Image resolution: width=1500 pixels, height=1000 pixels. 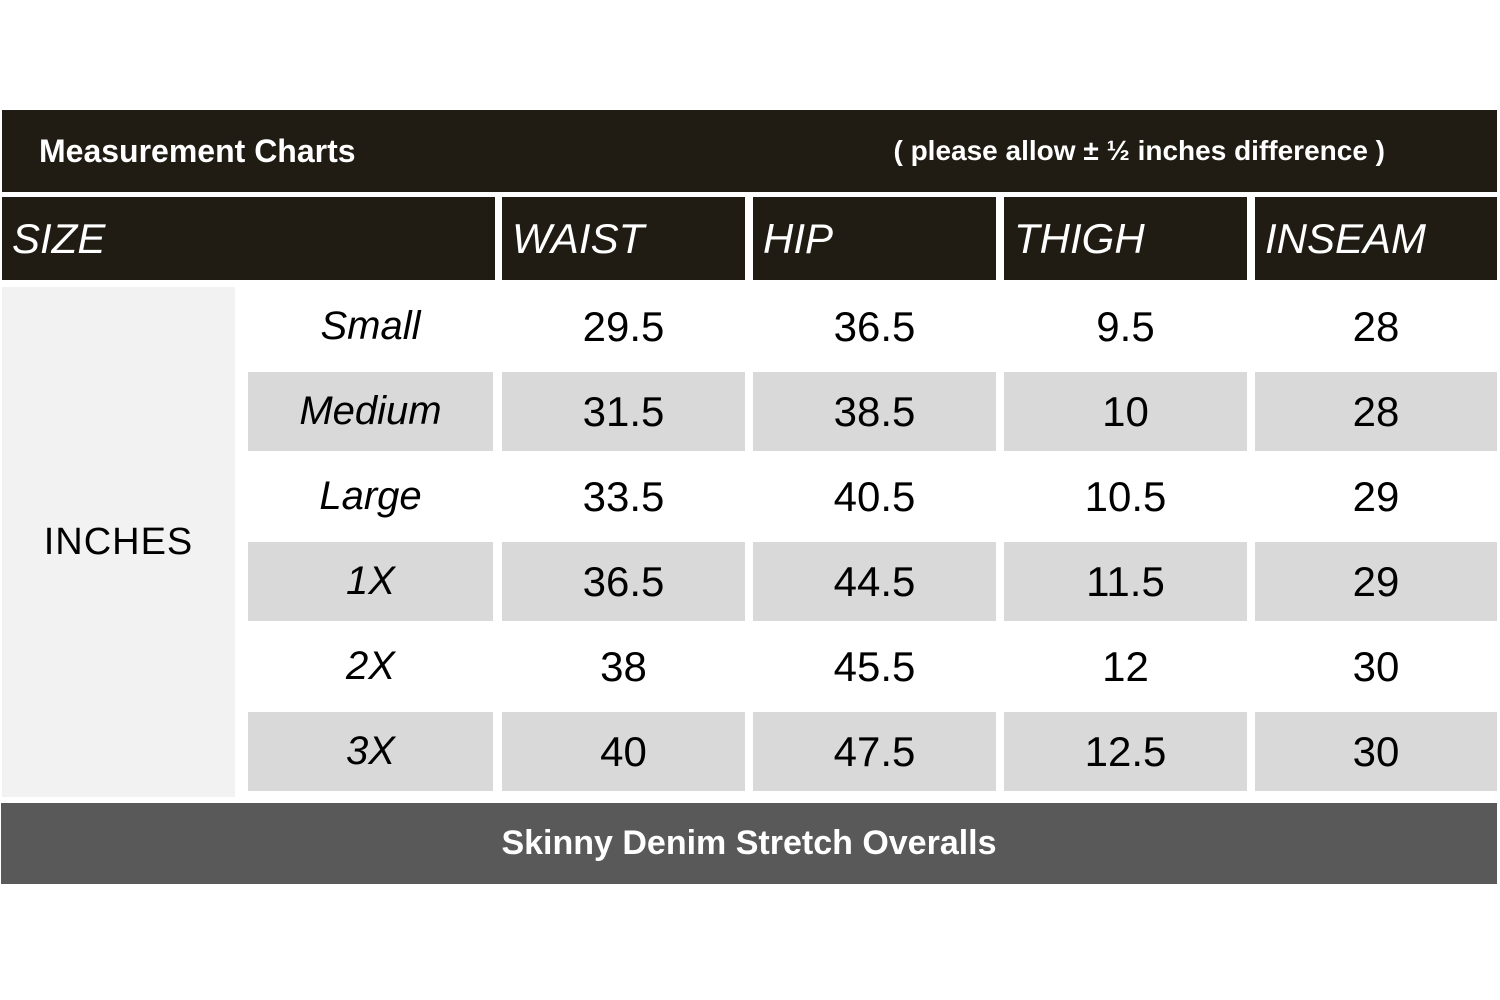 What do you see at coordinates (874, 751) in the screenshot?
I see `hip-value-cell: 47.5` at bounding box center [874, 751].